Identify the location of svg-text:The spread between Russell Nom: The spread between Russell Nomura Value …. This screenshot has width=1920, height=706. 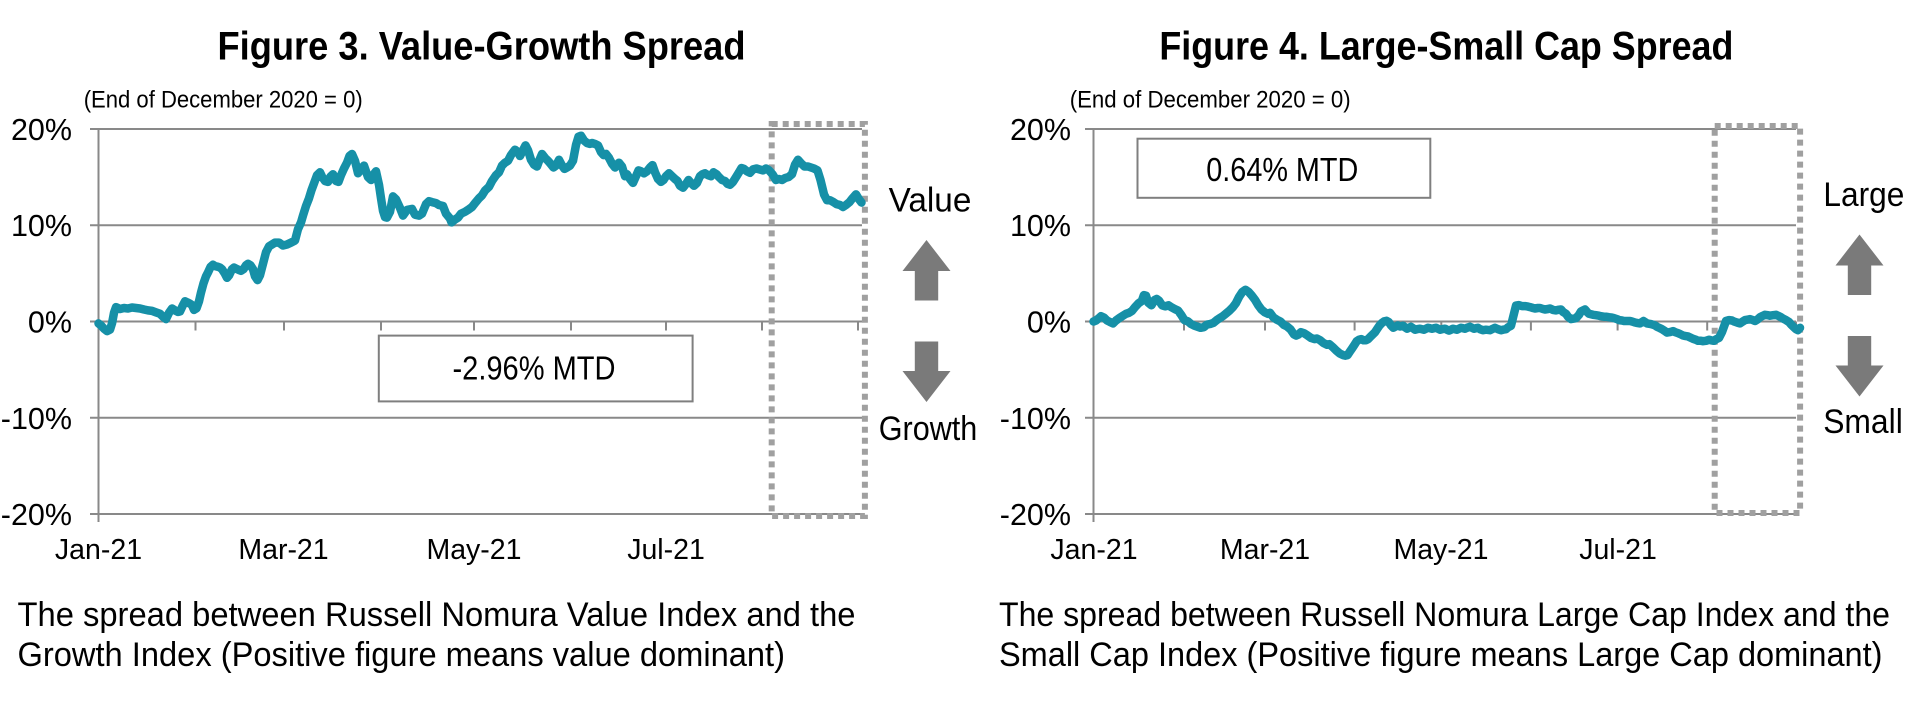
(437, 615).